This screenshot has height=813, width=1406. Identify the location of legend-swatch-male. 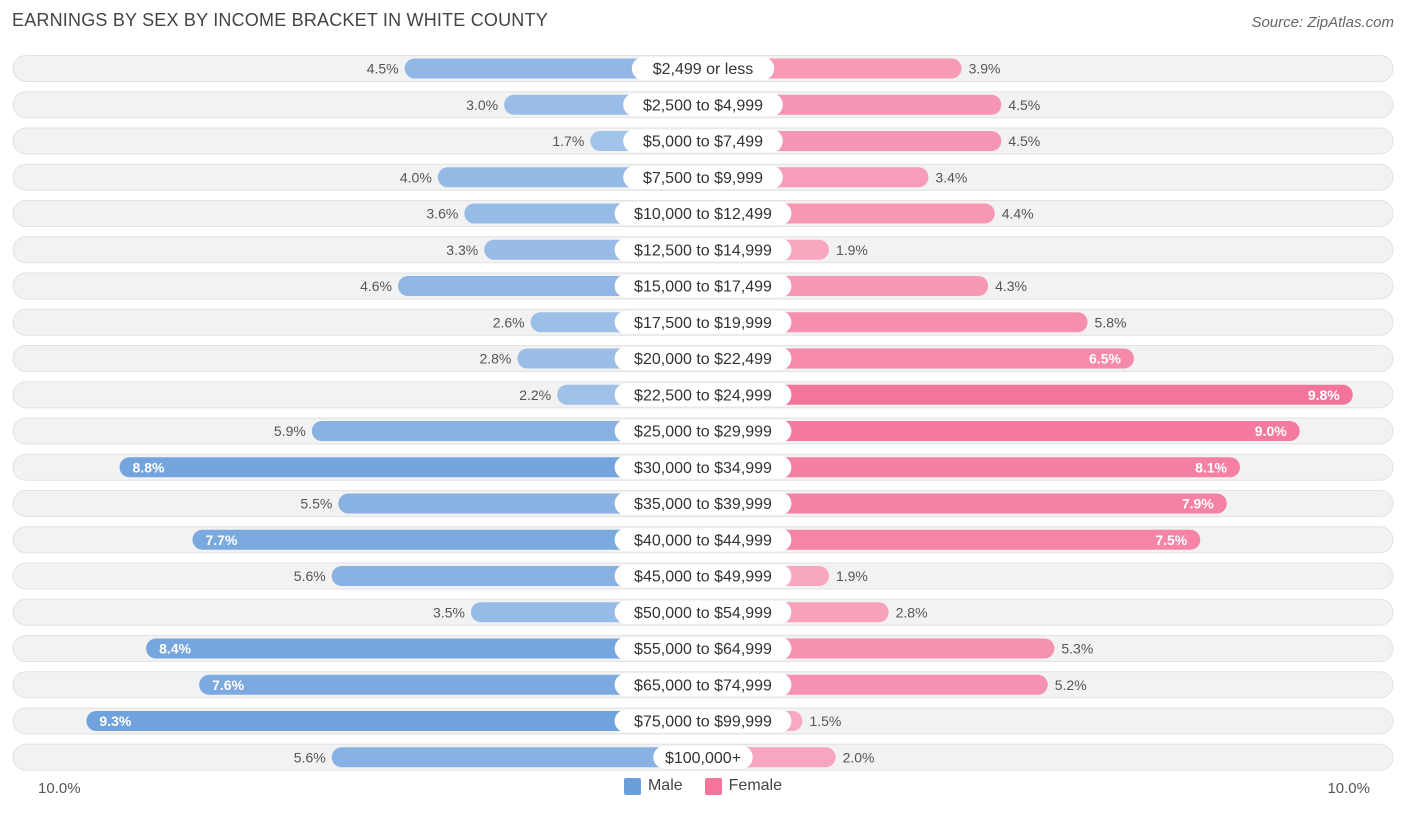
(632, 786).